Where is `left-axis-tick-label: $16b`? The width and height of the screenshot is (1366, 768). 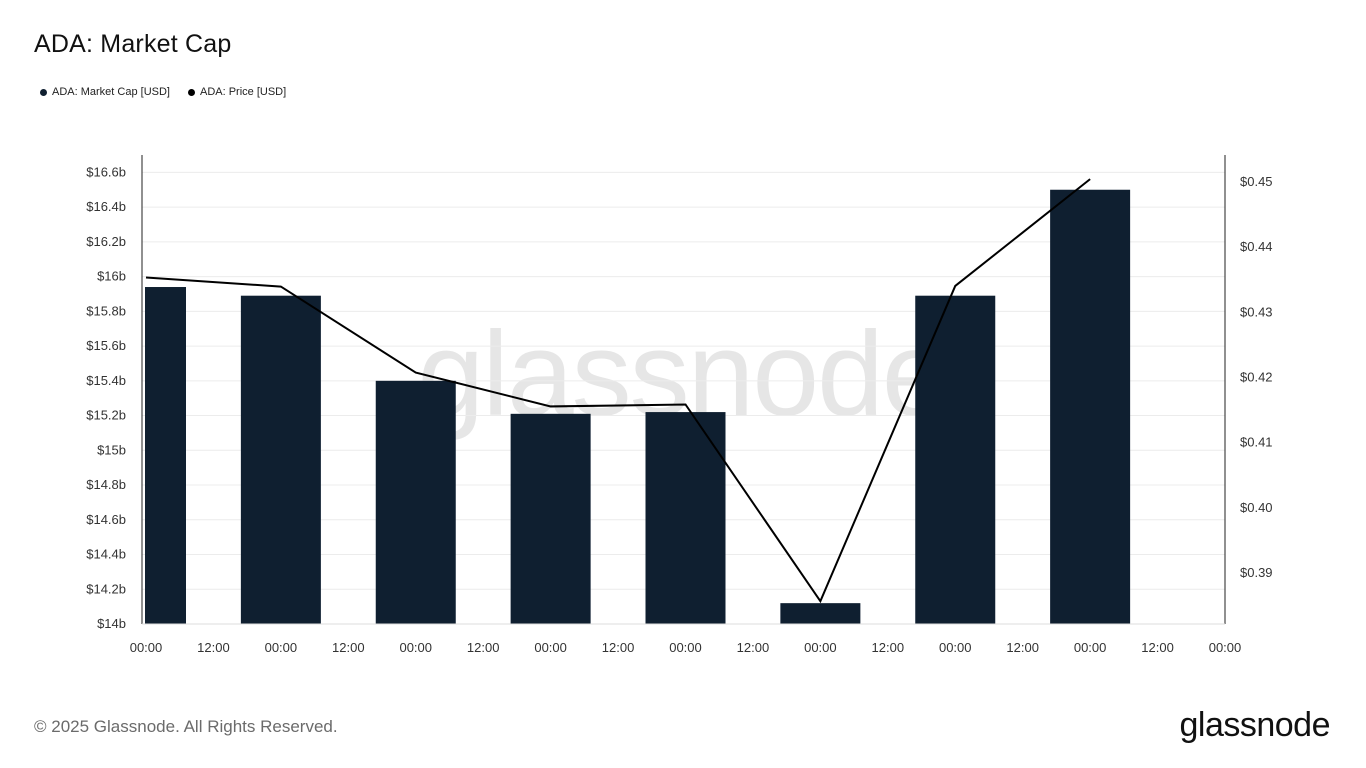
left-axis-tick-label: $16b is located at coordinates (111, 276).